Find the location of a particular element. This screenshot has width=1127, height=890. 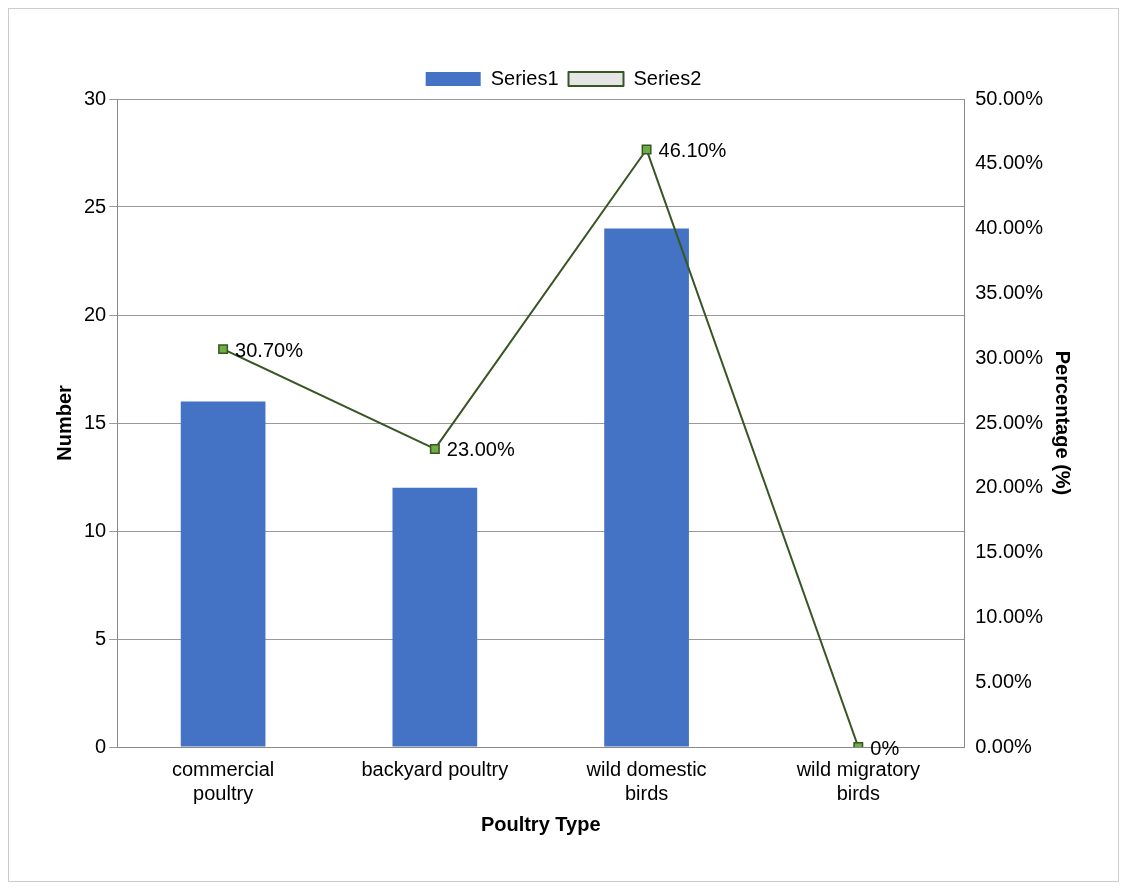

y2-tick-label: 50.00% is located at coordinates (1009, 97).